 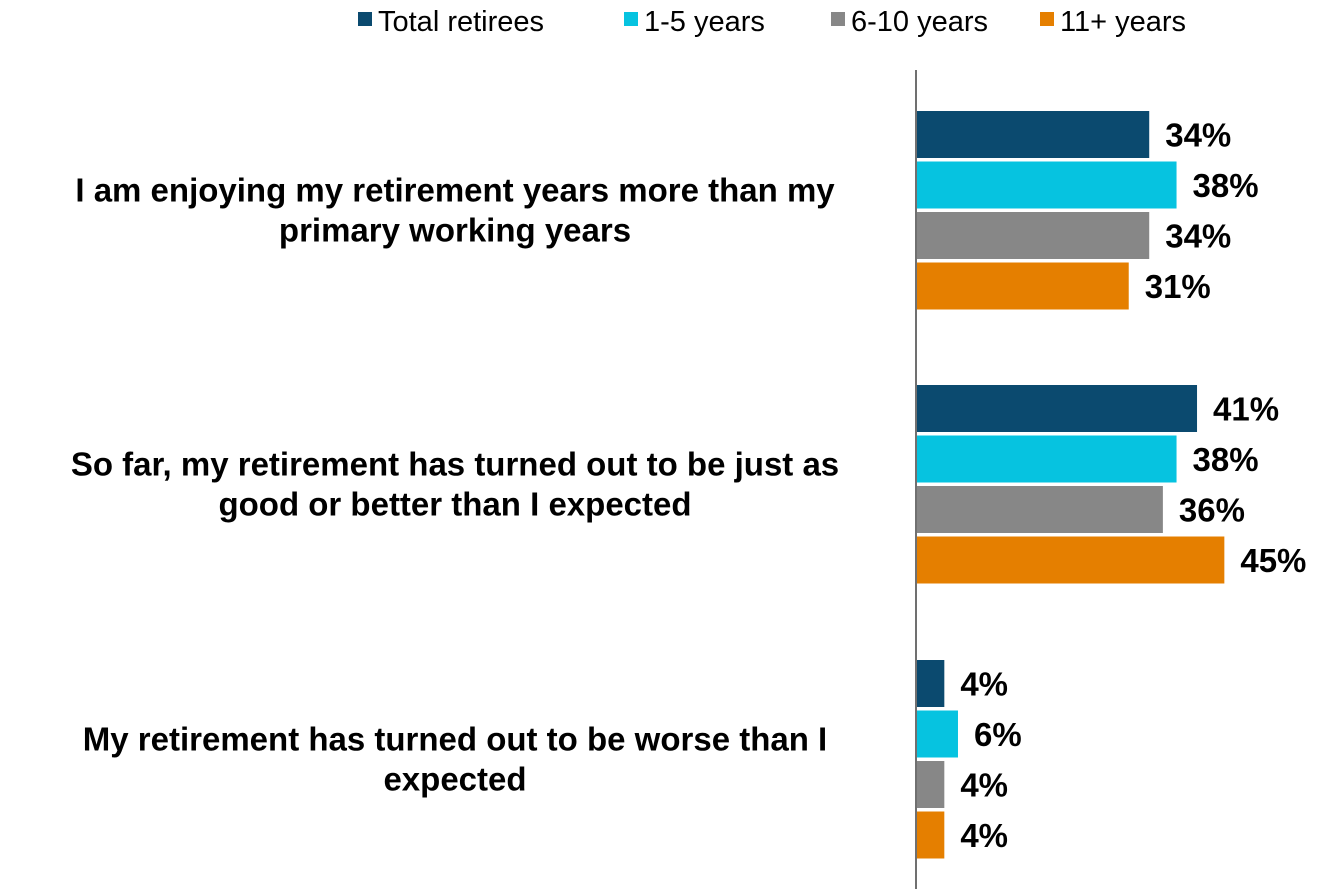 I want to click on data-label: 6%, so click(x=998, y=734).